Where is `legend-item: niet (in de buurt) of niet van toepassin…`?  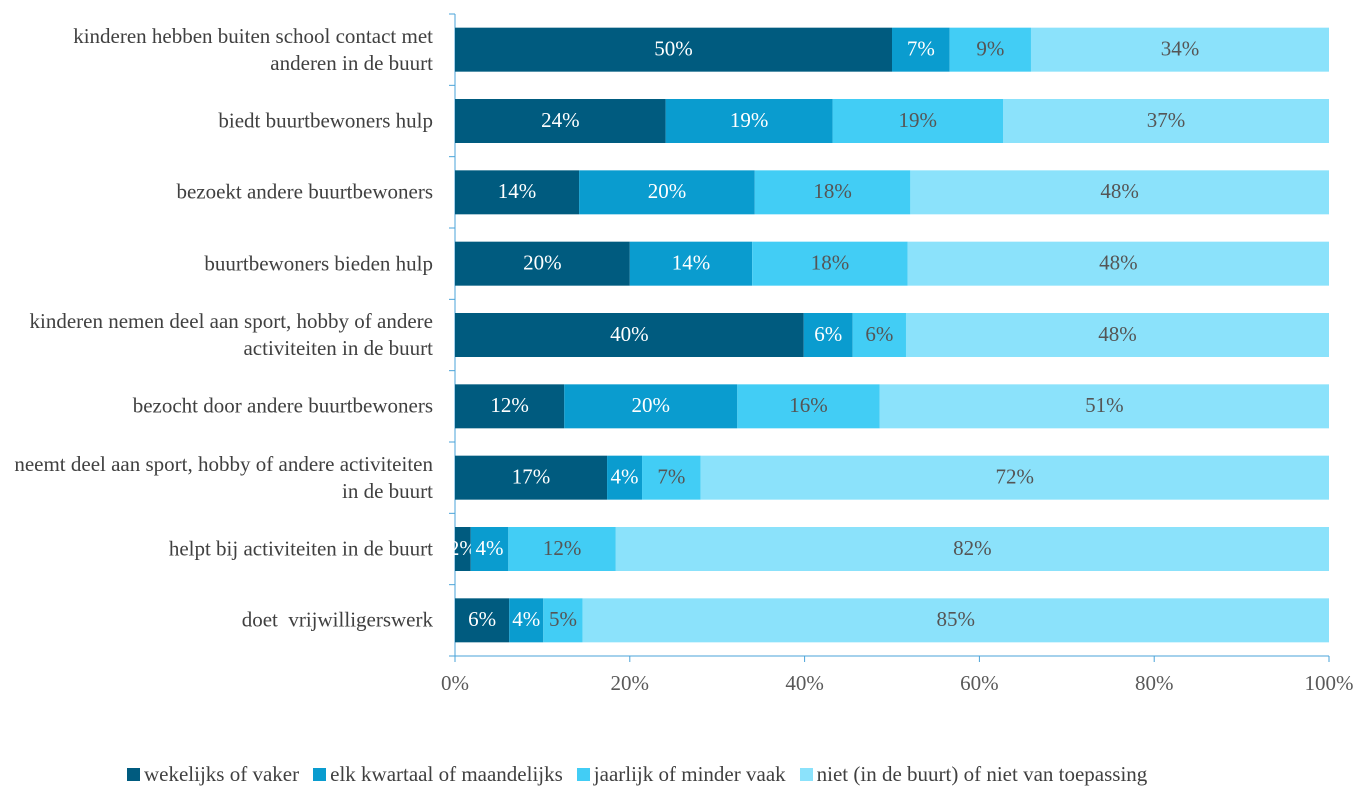
legend-item: niet (in de buurt) of niet van toepassin… is located at coordinates (973, 774).